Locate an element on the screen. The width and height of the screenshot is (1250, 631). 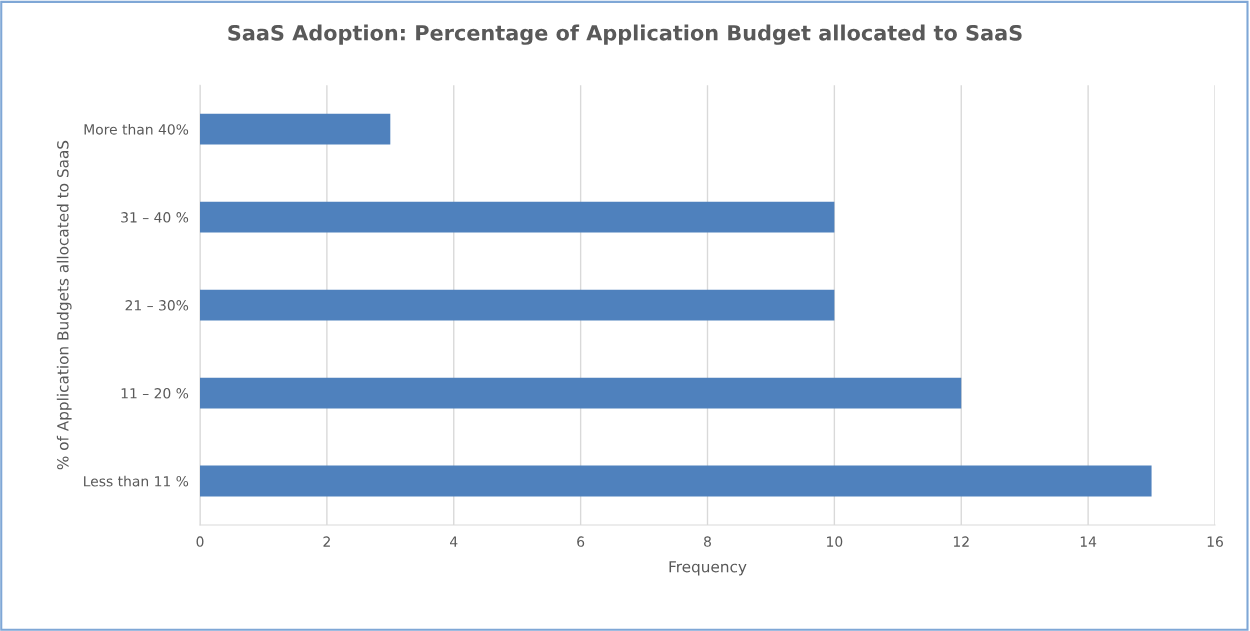
y-tick-label: Less than 11 % is located at coordinates (136, 481).